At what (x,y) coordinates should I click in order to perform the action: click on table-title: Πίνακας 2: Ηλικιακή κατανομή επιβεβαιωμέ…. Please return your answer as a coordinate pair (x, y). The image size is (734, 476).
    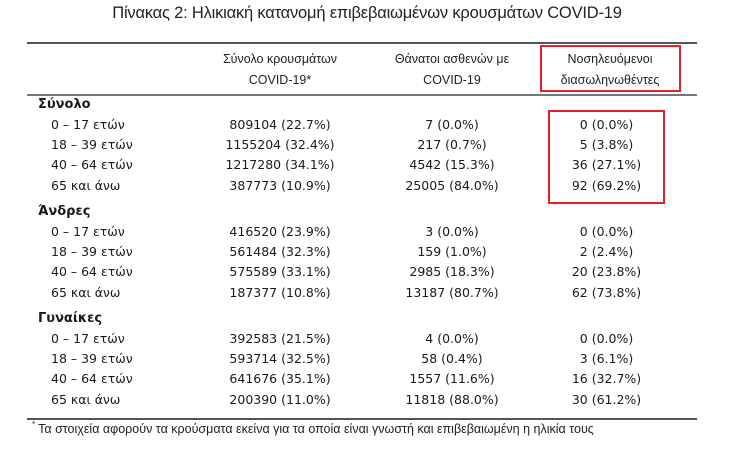
    Looking at the image, I should click on (367, 13).